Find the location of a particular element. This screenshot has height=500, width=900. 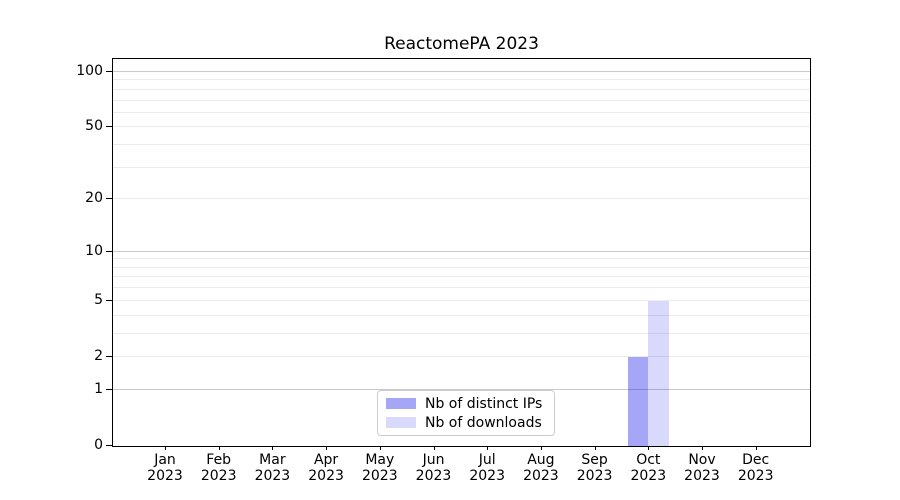

legend-label-downloads: Nb of downloads is located at coordinates (483, 422).